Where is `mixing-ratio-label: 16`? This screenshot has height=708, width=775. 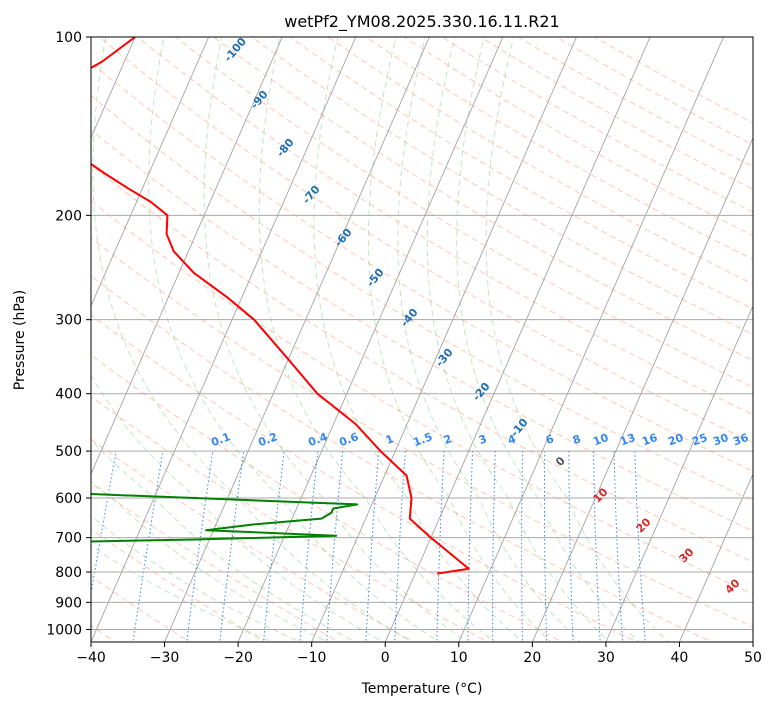
mixing-ratio-label: 16 is located at coordinates (649, 440).